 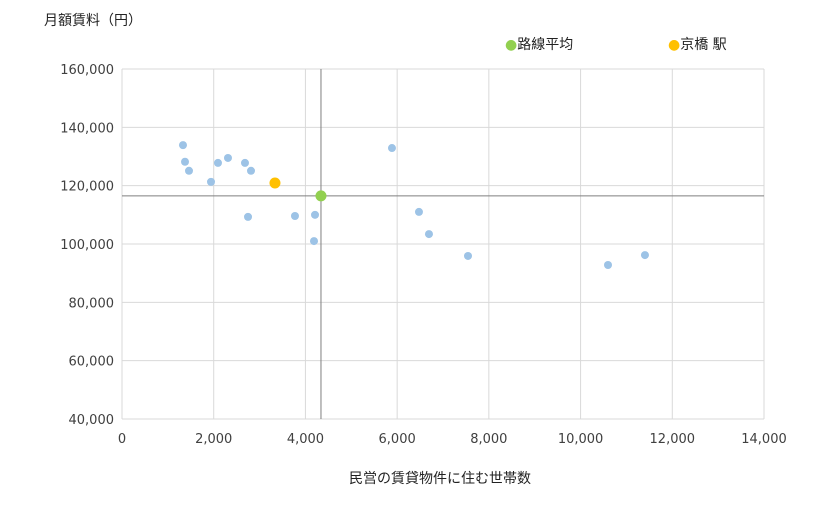 What do you see at coordinates (213, 439) in the screenshot?
I see `x-tick-label: 2,000` at bounding box center [213, 439].